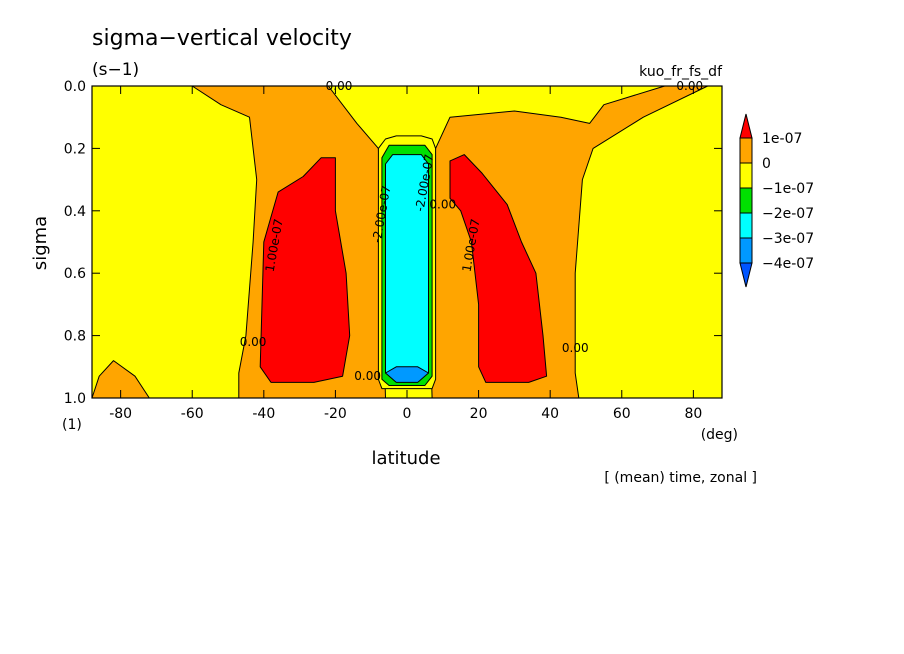  Describe the element at coordinates (622, 414) in the screenshot. I see `x-tick-label: 60` at that location.